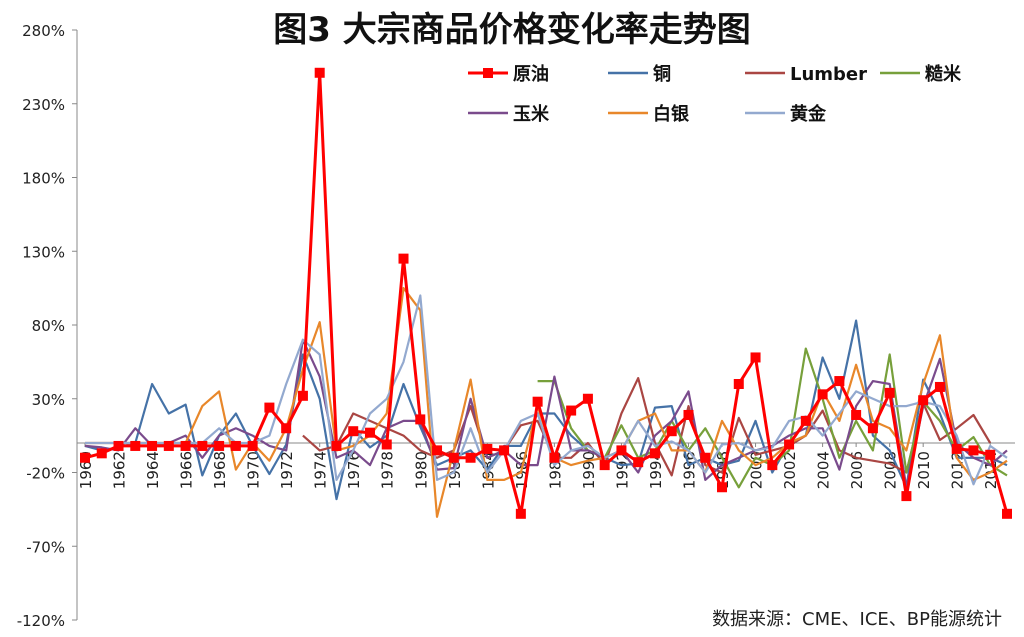  What do you see at coordinates (512, 30) in the screenshot?
I see `chart-title: 图3 大宗商品价格变化率走势图` at bounding box center [512, 30].